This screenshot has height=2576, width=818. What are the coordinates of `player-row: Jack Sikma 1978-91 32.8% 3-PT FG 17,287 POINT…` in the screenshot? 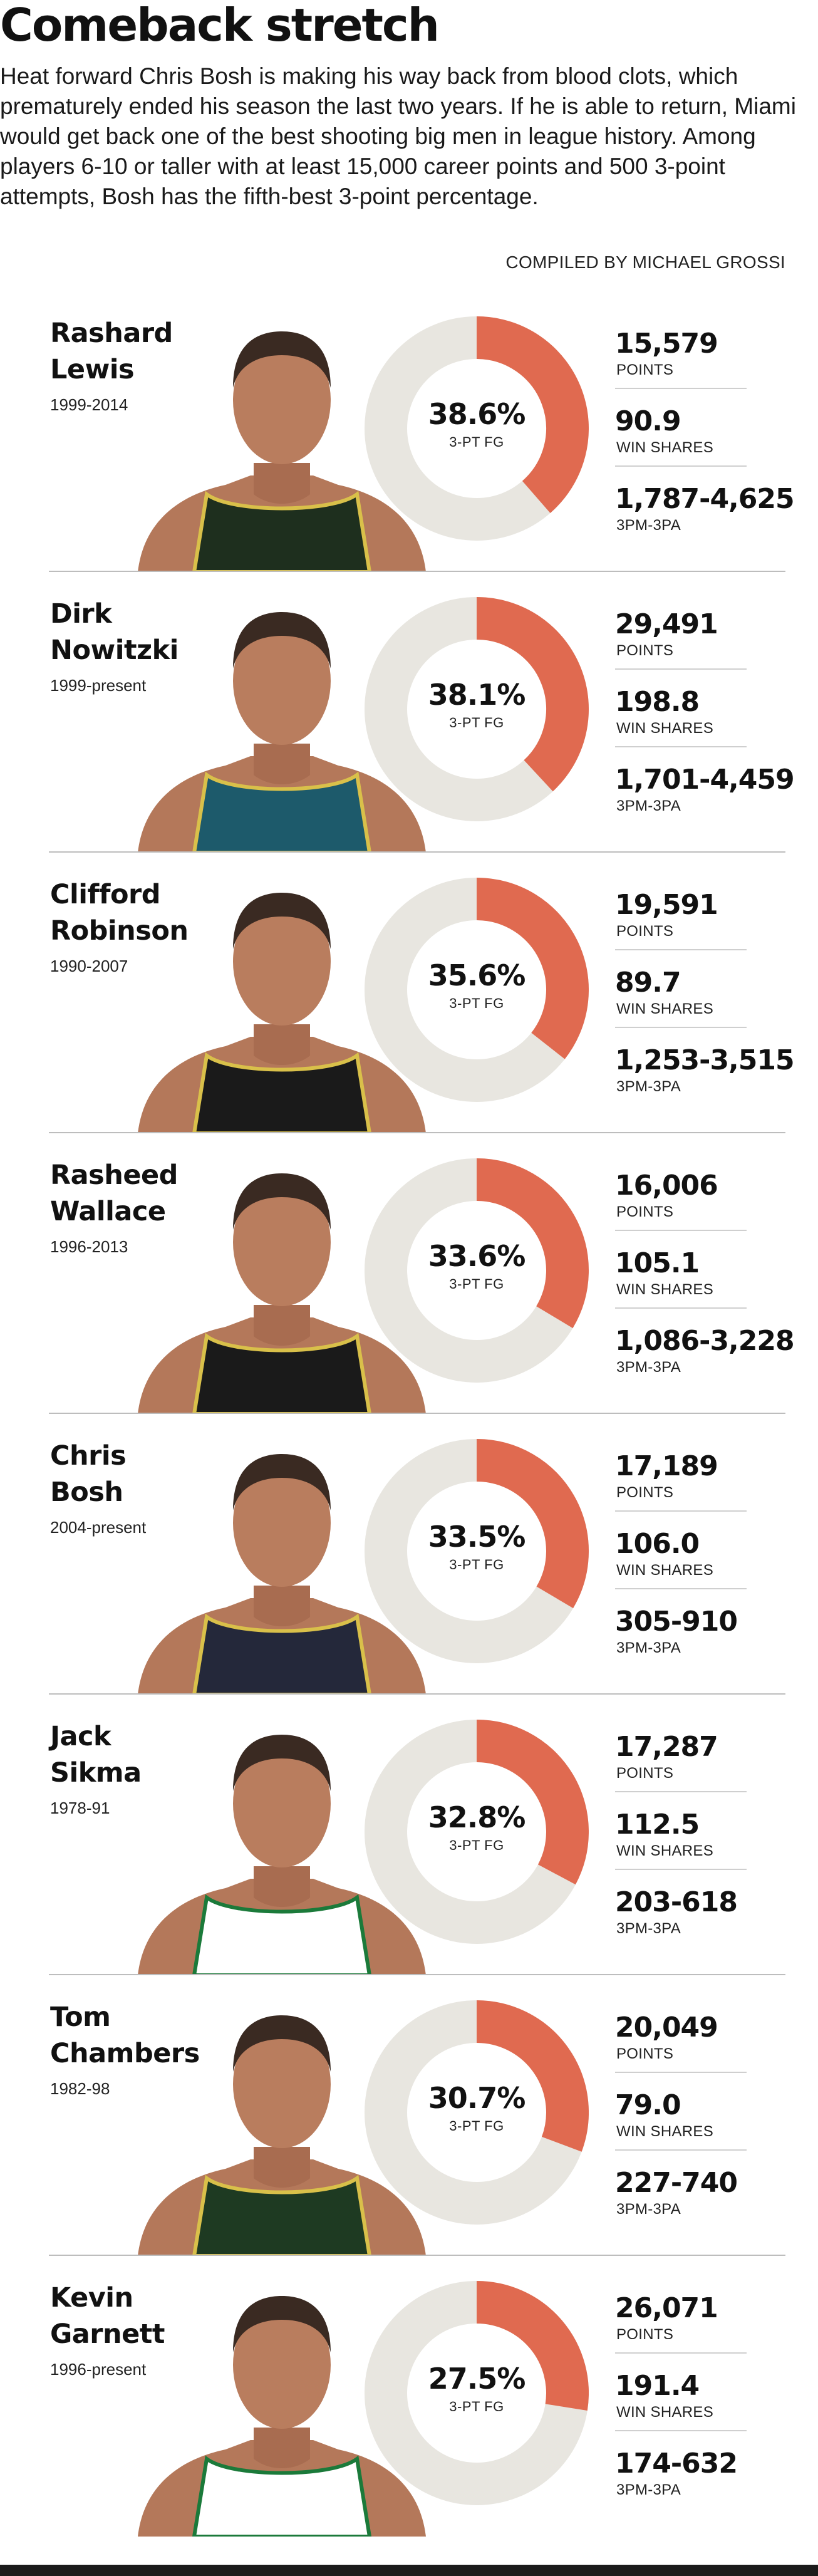 It's located at (409, 1835).